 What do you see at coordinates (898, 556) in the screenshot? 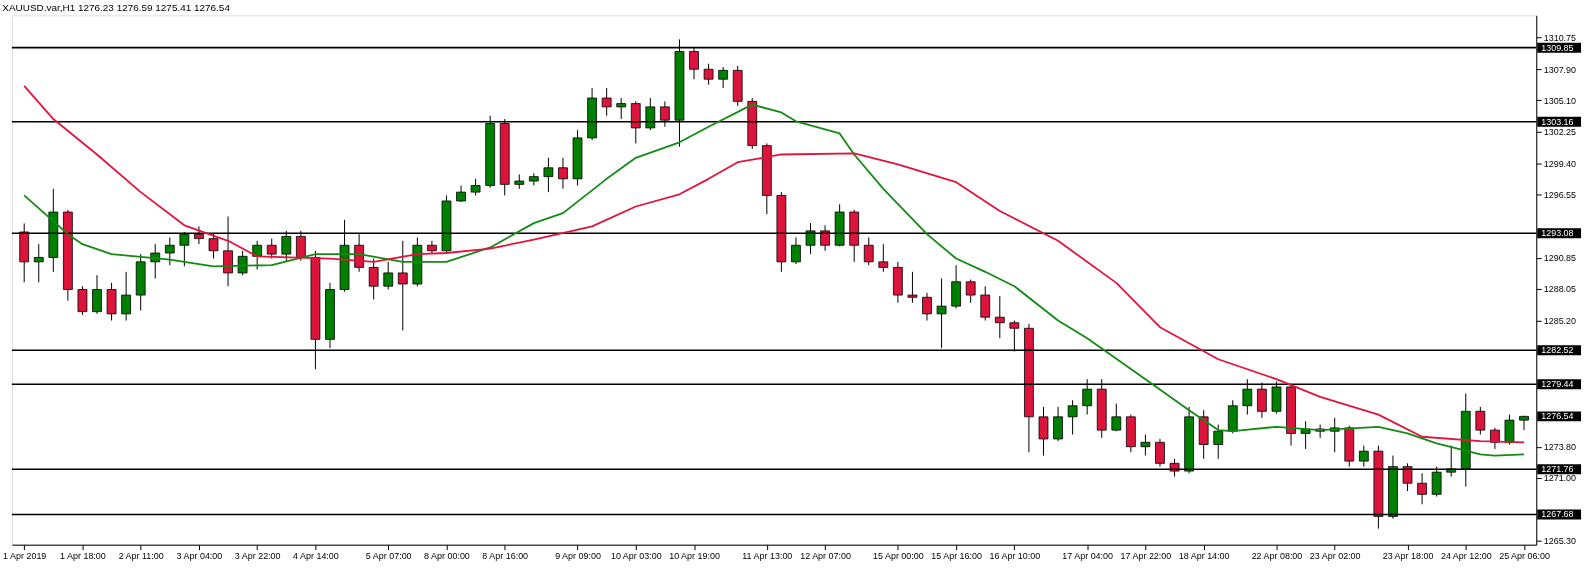
I see `x-tick-label: 15 Apr 00:00` at bounding box center [898, 556].